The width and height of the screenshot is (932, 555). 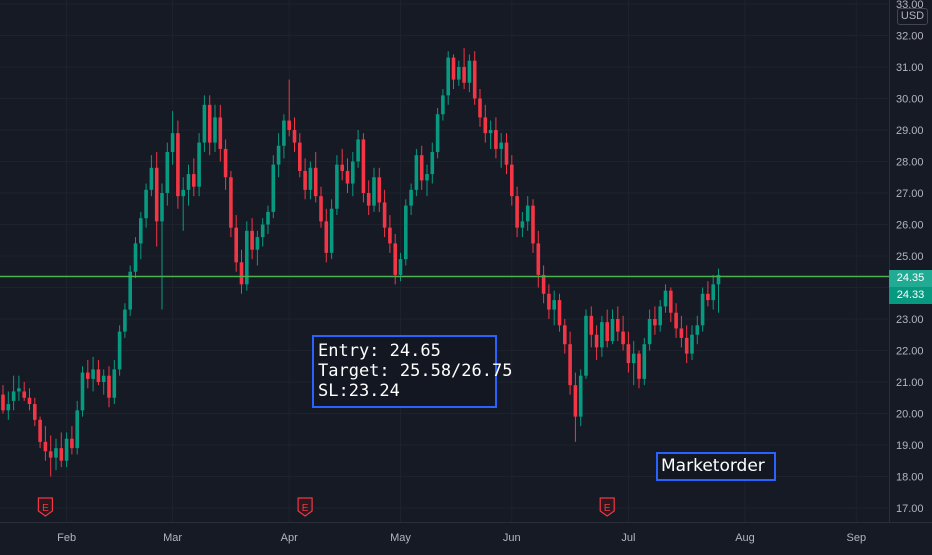 I want to click on y-tick-label: 25.00, so click(x=910, y=257).